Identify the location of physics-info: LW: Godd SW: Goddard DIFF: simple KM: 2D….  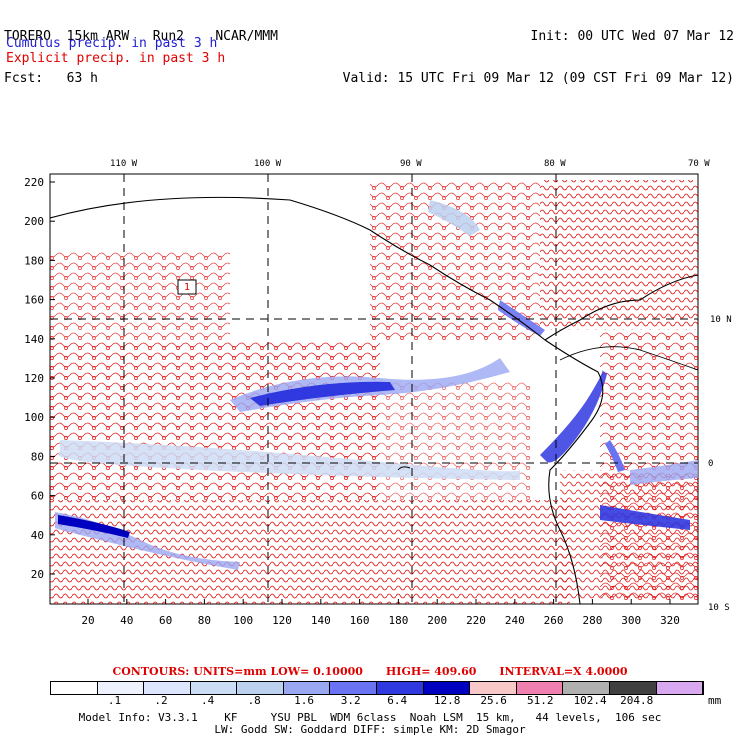
(370, 729).